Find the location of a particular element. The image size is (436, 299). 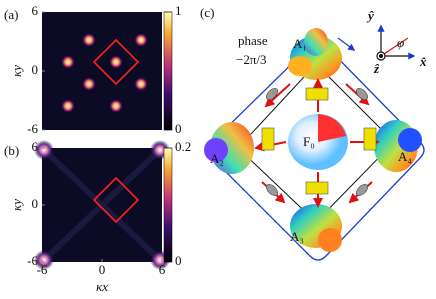

site-label: F₀ is located at coordinates (309, 141).